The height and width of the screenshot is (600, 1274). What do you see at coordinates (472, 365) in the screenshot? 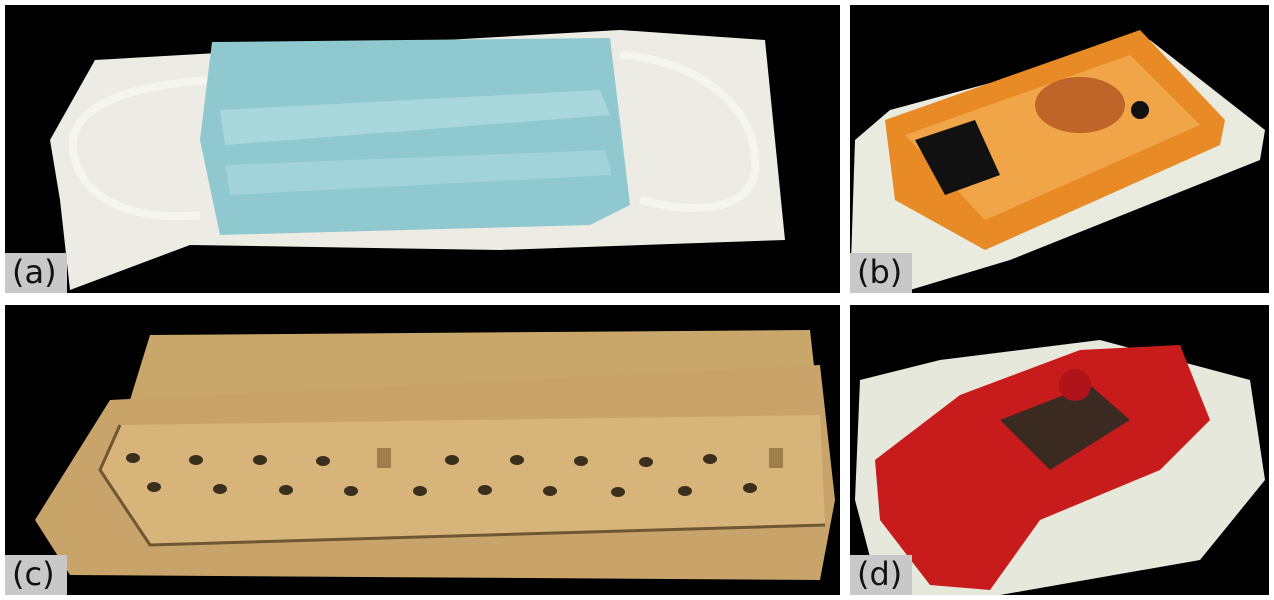
I see `background-surface` at bounding box center [472, 365].